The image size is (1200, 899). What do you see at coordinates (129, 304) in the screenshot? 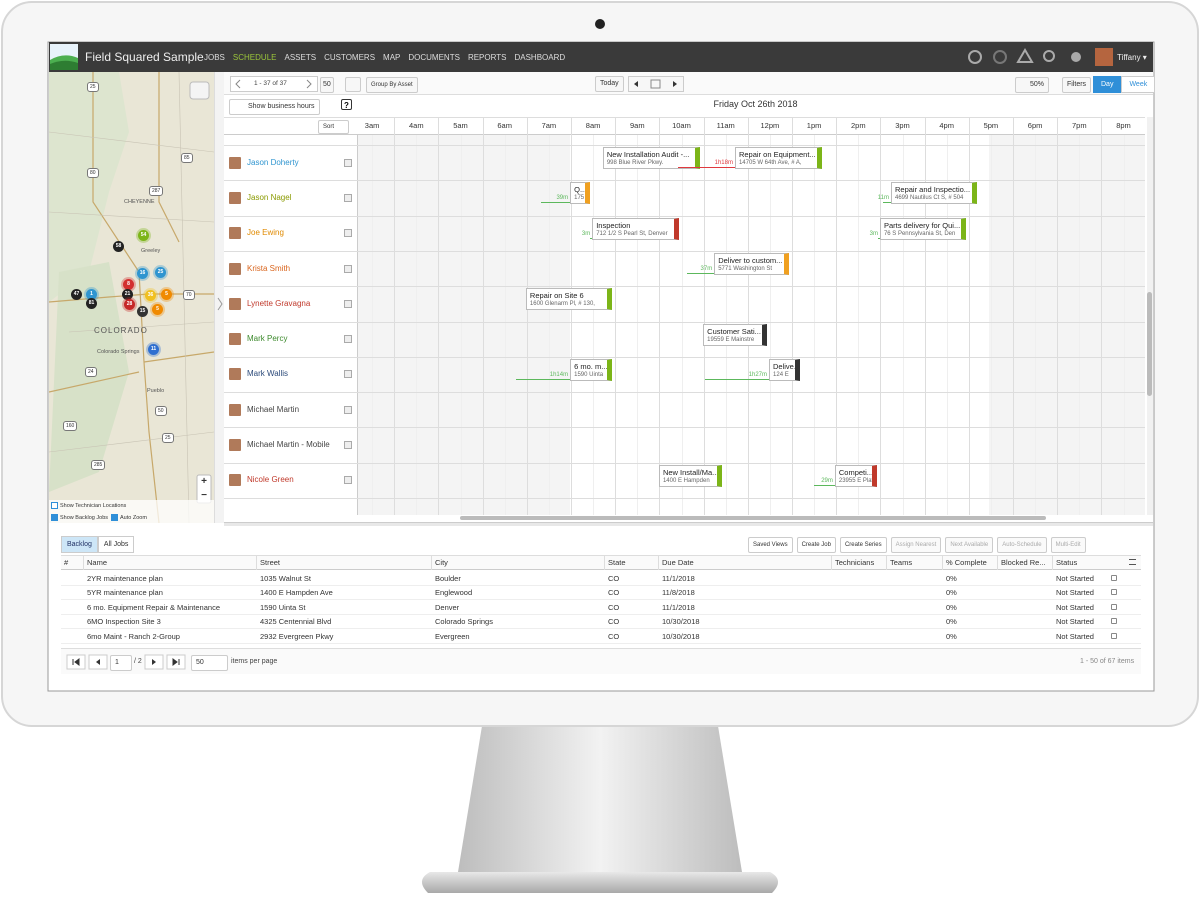
I see `map-cluster: 28` at bounding box center [129, 304].